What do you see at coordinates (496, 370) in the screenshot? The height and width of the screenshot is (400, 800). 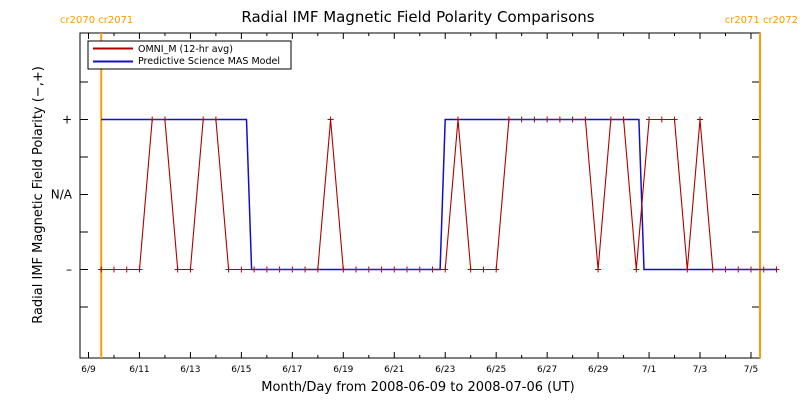 I see `x-tick-label: 6/25` at bounding box center [496, 370].